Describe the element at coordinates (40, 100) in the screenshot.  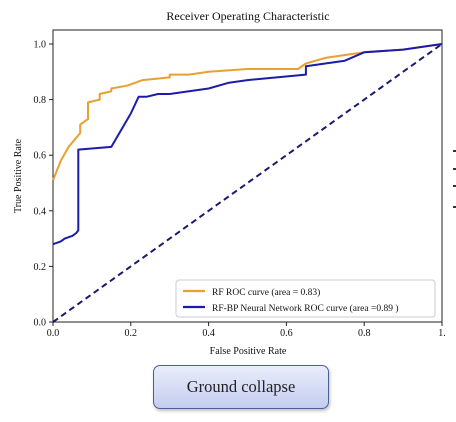
I see `y-tick-label: 0.8` at that location.